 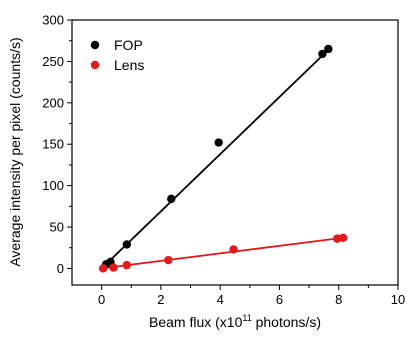 What do you see at coordinates (129, 65) in the screenshot?
I see `legend-label-lens: Lens` at bounding box center [129, 65].